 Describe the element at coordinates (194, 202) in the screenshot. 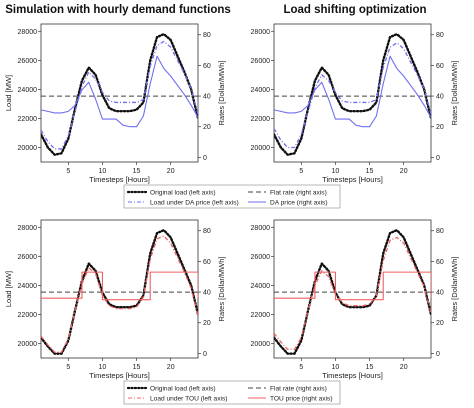

I see `legend-label-shifted: Load under DA price (left axis)` at that location.